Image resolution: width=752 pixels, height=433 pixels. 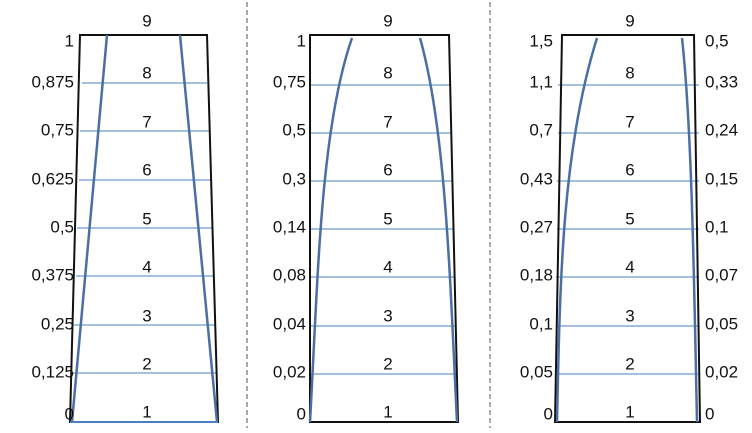 I want to click on scale-label: 0,7, so click(x=541, y=129).